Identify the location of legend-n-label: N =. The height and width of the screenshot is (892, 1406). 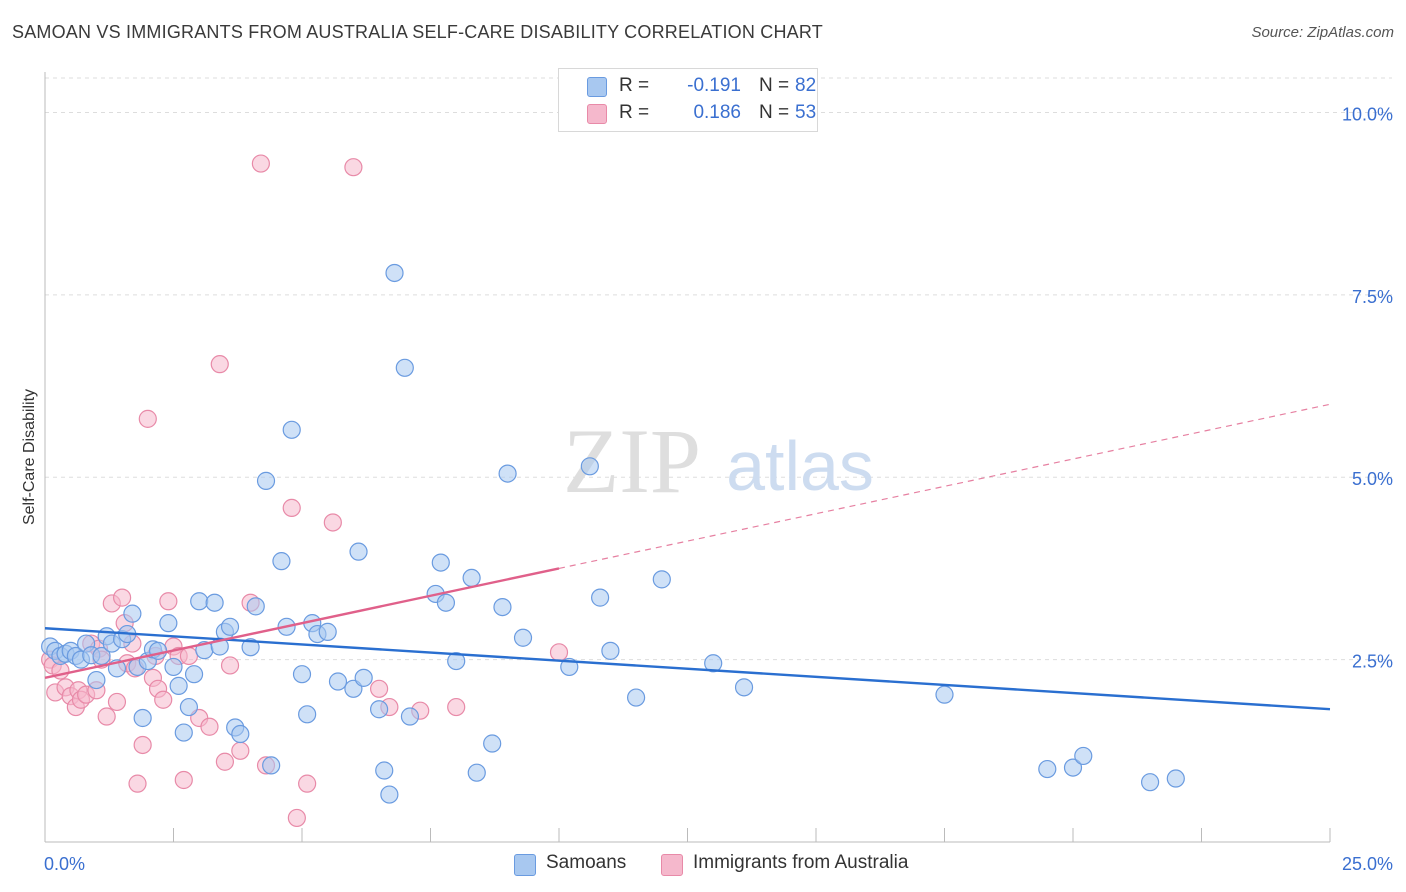
(774, 85).